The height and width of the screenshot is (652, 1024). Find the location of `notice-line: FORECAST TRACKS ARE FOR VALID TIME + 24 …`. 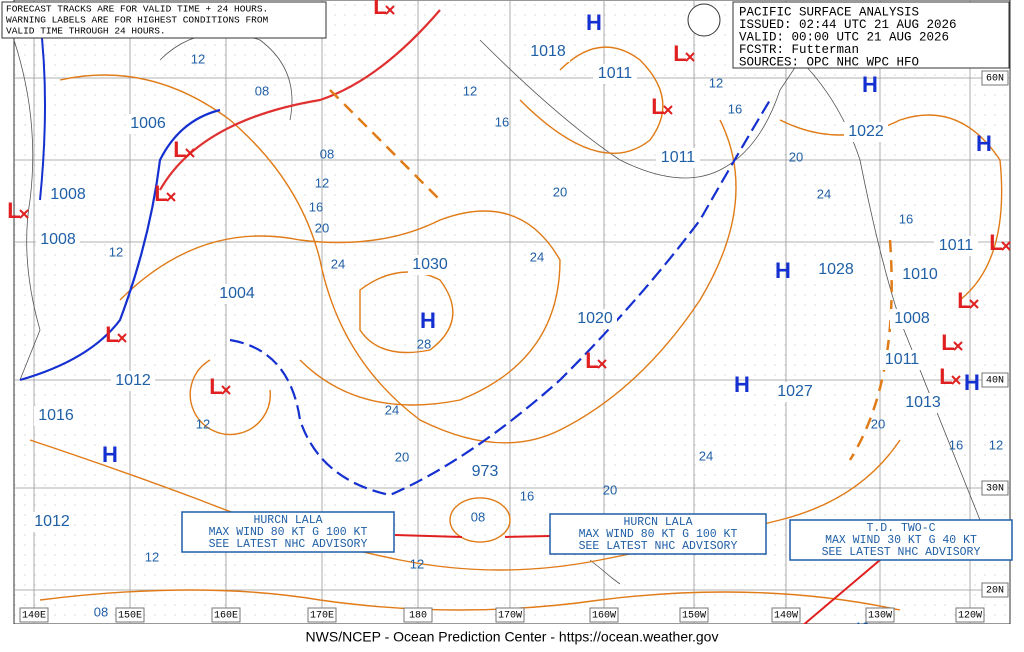

notice-line: FORECAST TRACKS ARE FOR VALID TIME + 24 … is located at coordinates (137, 9).